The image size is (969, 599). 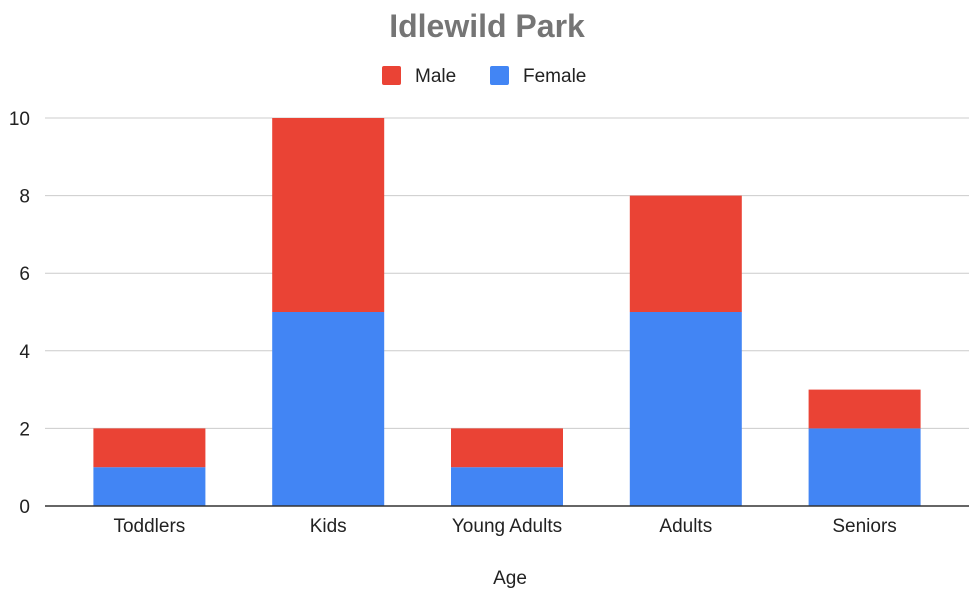 What do you see at coordinates (391, 75) in the screenshot?
I see `legend-swatch-male` at bounding box center [391, 75].